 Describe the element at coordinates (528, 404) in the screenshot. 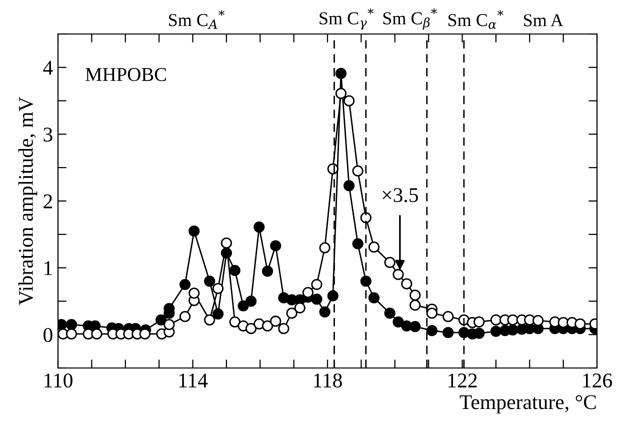

I see `x-axis-title: Temperature, °C` at that location.